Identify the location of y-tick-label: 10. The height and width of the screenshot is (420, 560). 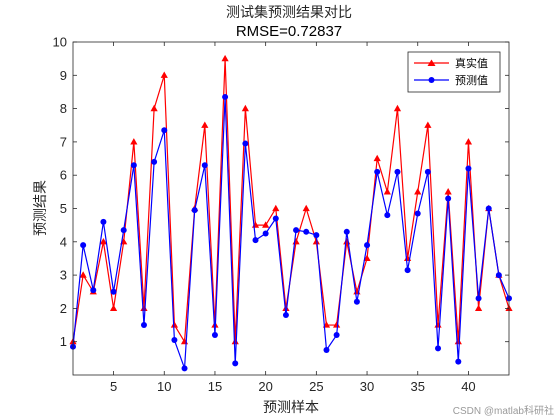
(60, 42).